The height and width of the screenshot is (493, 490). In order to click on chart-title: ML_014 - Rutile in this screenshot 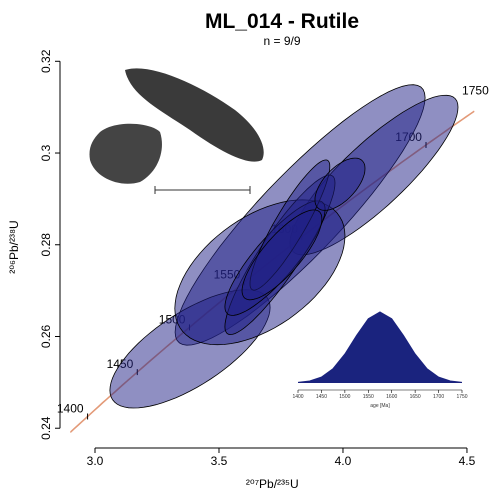, I will do `click(282, 21)`.